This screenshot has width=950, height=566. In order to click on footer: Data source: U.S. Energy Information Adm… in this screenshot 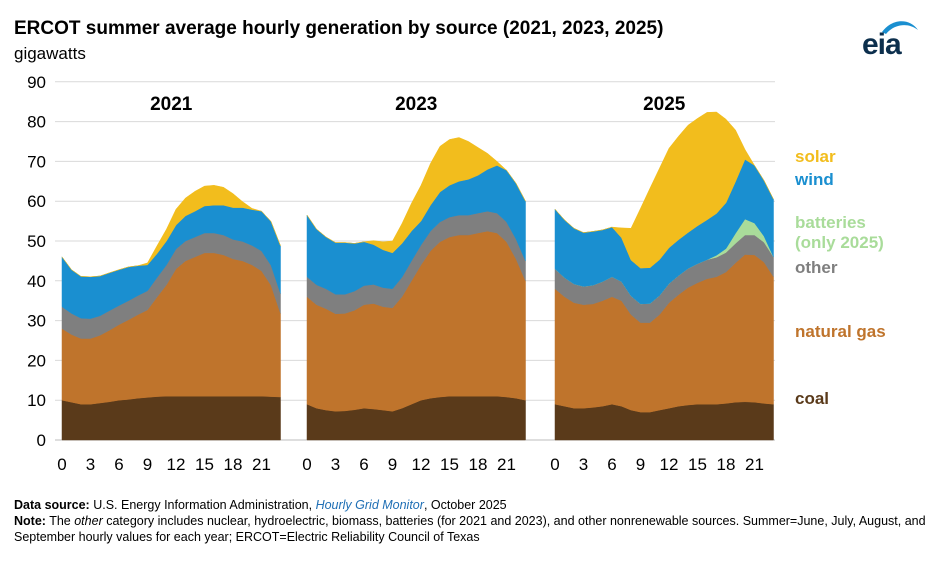, I will do `click(474, 521)`.